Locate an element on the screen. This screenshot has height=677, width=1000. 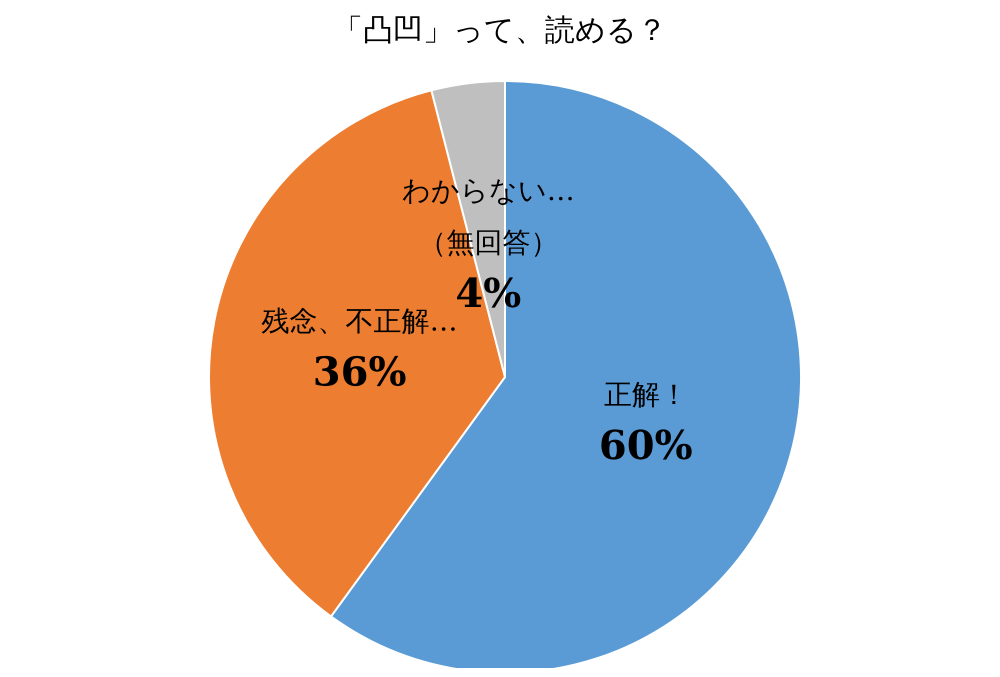
chart-title: 「凸凹」って、読める？ is located at coordinates (500, 31).